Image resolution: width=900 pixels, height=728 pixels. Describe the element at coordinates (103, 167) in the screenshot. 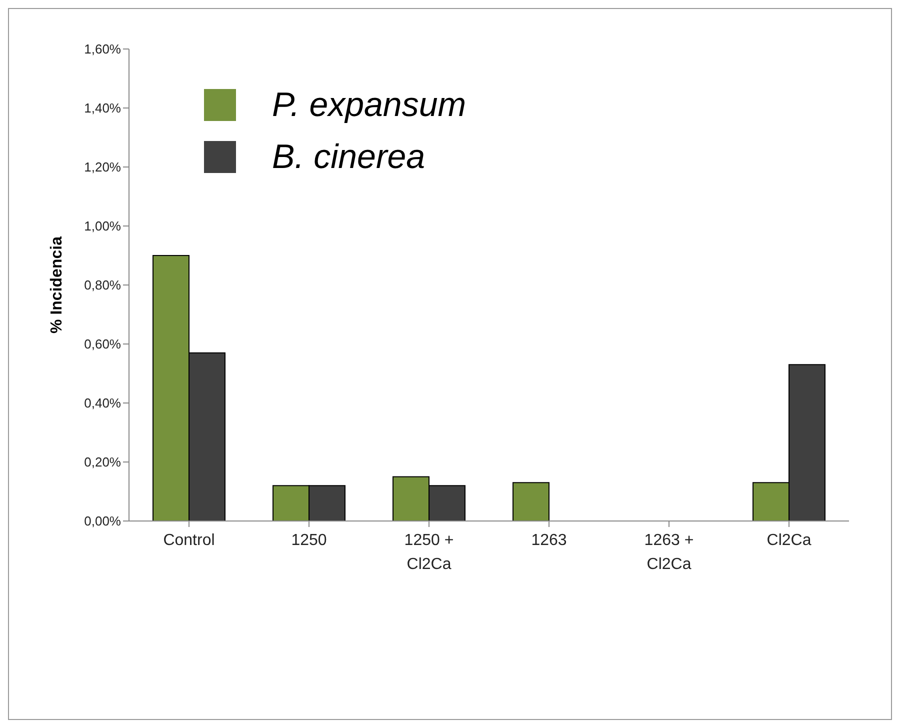

I see `y-tick-label: 1,20%` at that location.